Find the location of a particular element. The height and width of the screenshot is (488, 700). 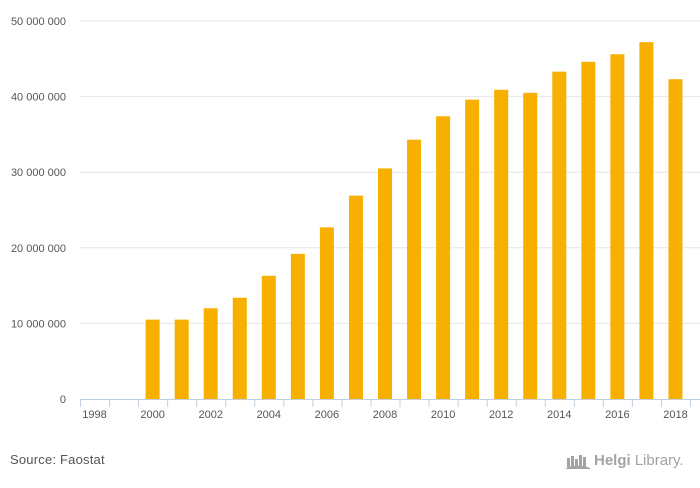

helgi-library-logo-icon is located at coordinates (578, 462).